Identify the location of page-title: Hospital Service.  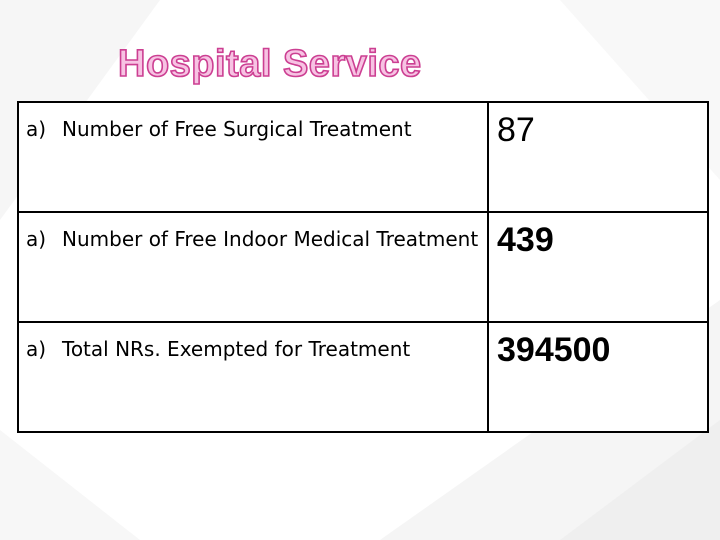
(269, 64).